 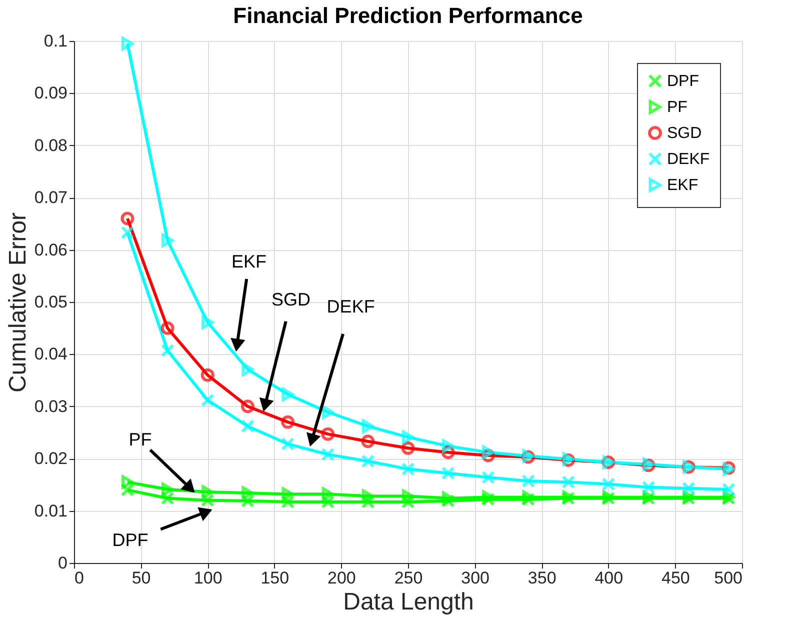 What do you see at coordinates (51, 302) in the screenshot?
I see `y-tick-label: 0.05` at bounding box center [51, 302].